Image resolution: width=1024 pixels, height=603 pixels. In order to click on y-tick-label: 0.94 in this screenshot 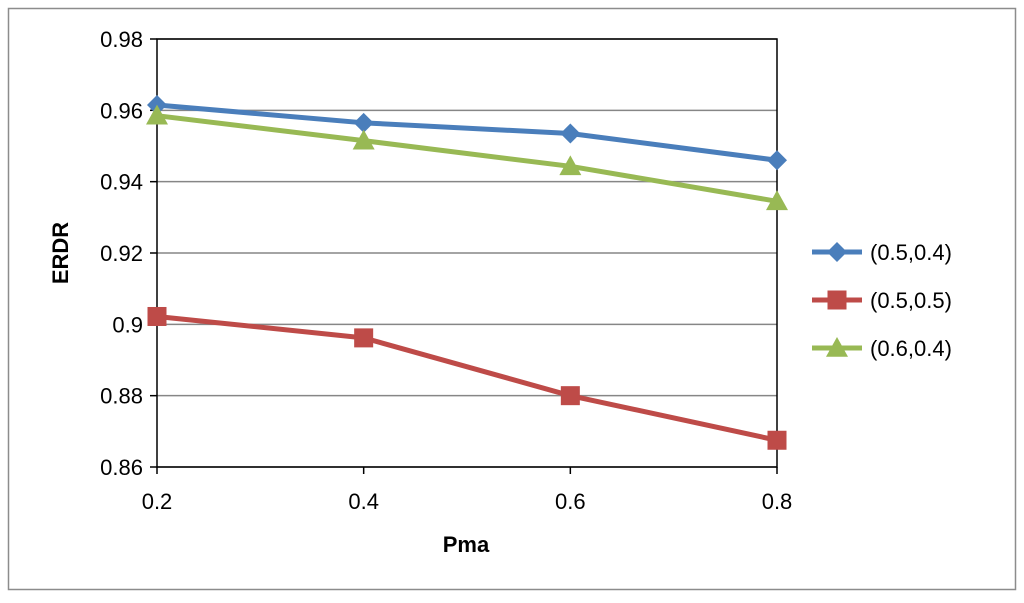, I will do `click(121, 182)`.